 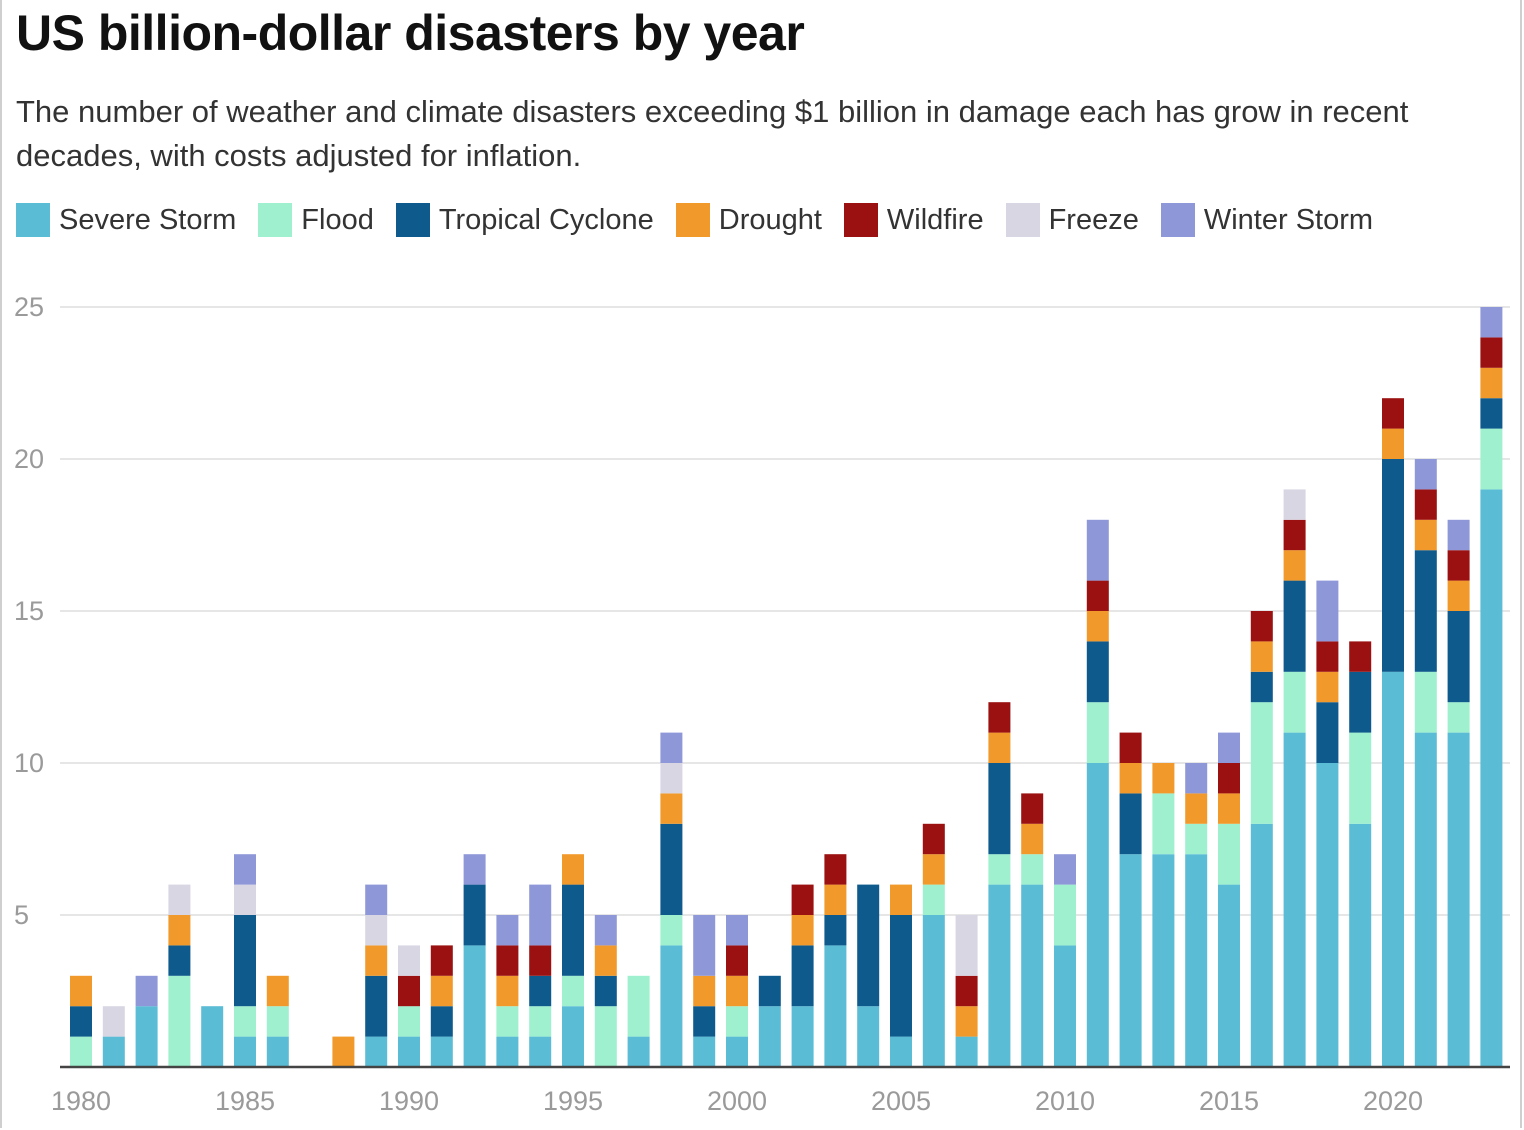 What do you see at coordinates (770, 219) in the screenshot?
I see `legend-label: Drought` at bounding box center [770, 219].